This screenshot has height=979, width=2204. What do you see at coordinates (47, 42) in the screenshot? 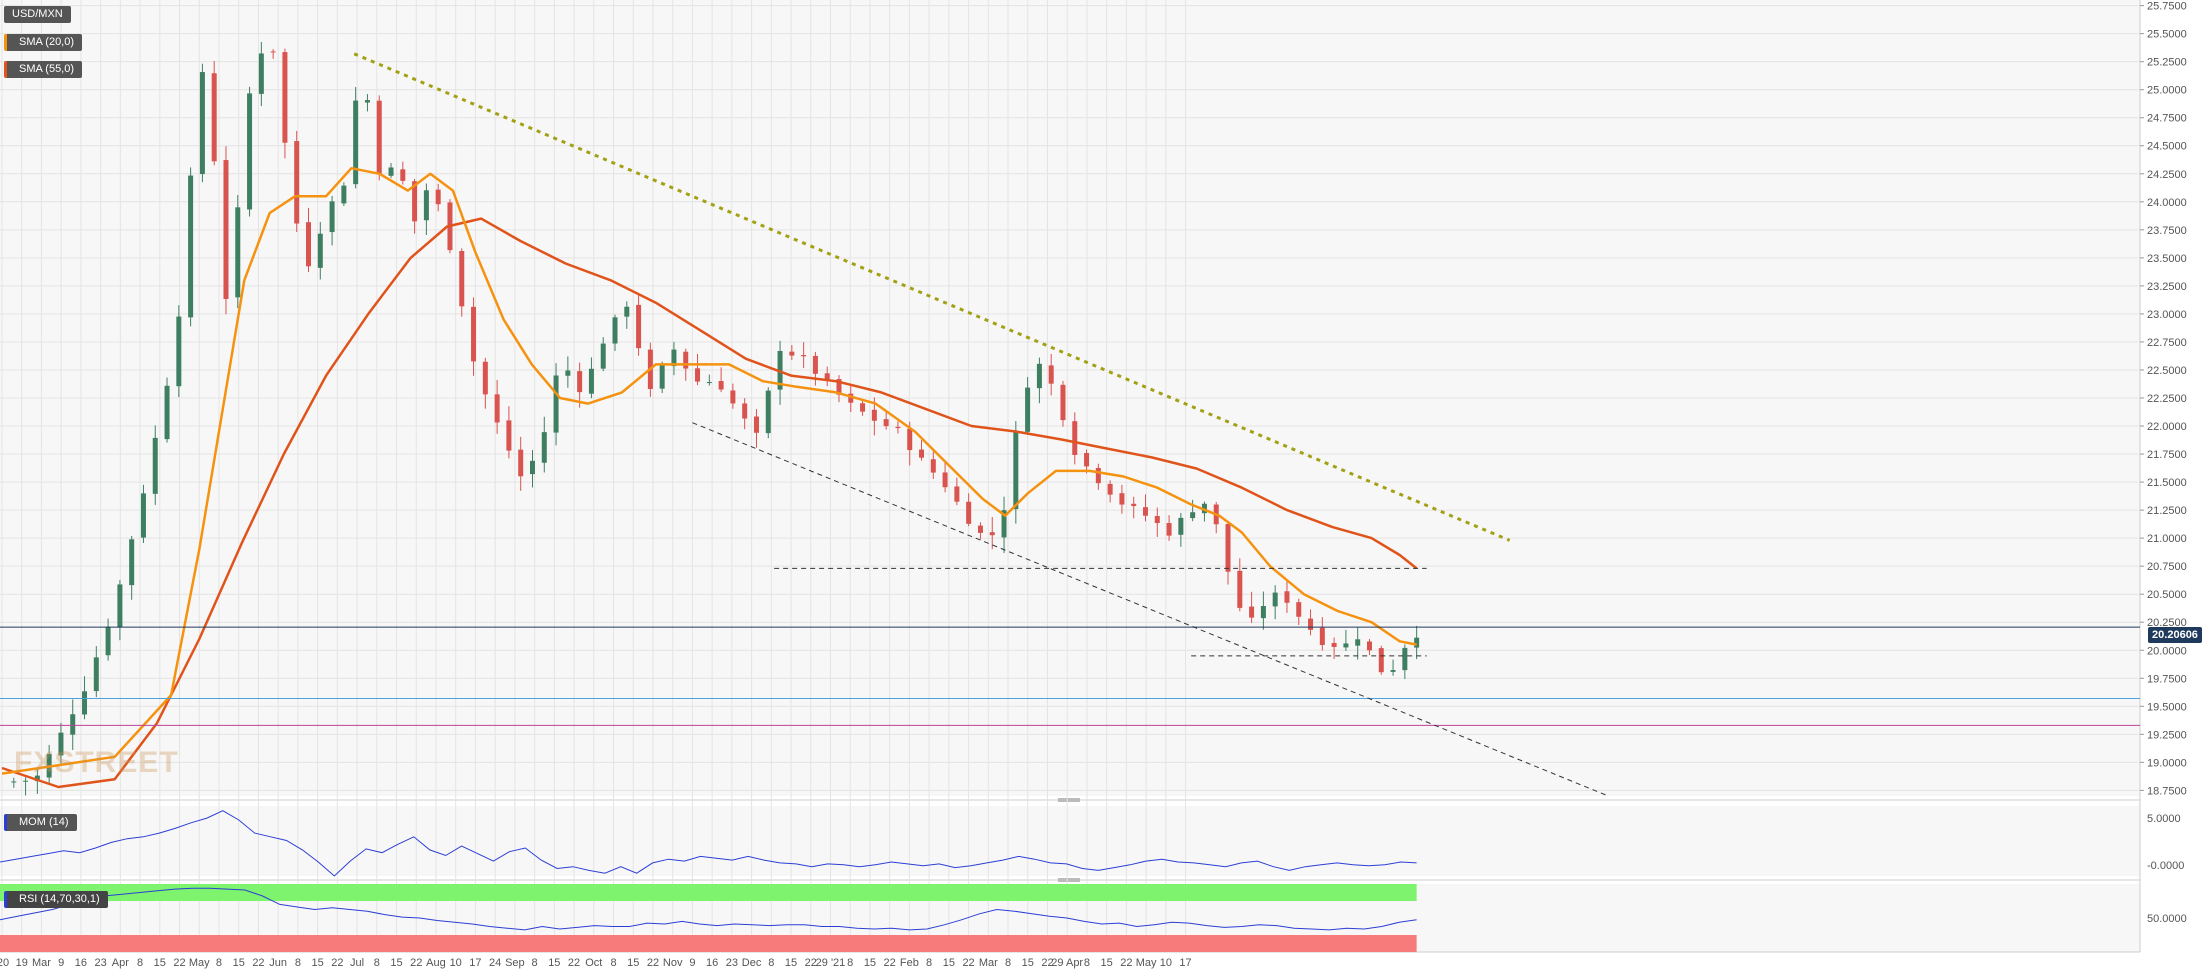
I see `sma20-label: SMA (20,0)` at bounding box center [47, 42].